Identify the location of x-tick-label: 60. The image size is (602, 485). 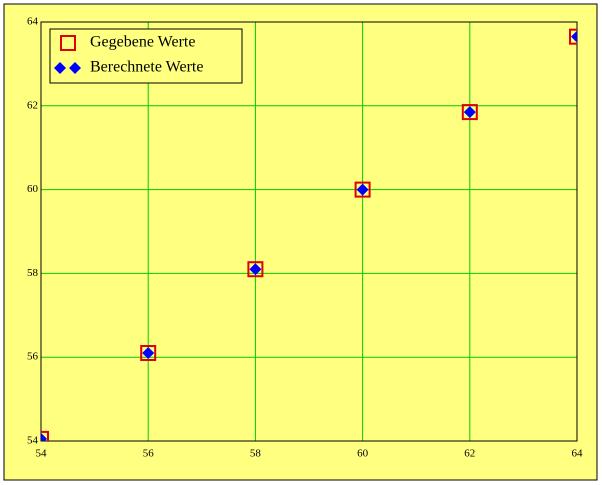
(363, 454).